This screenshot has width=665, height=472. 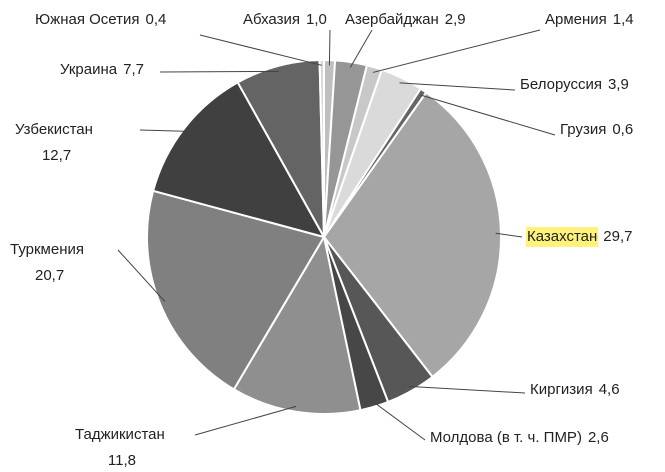 What do you see at coordinates (561, 389) in the screenshot?
I see `category-label: Киргизия` at bounding box center [561, 389].